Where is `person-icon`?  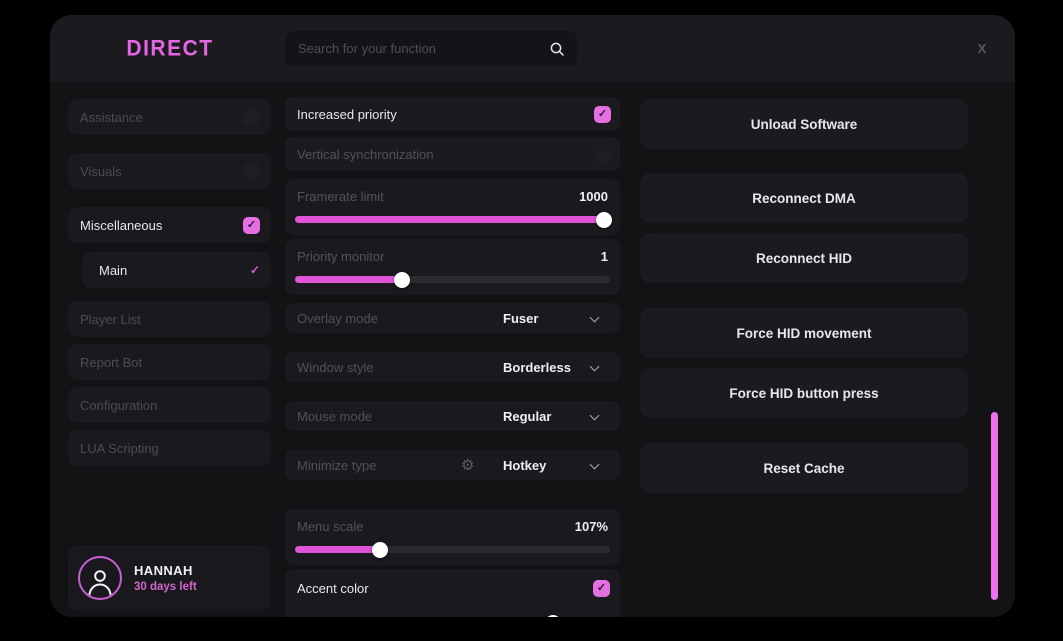 person-icon is located at coordinates (100, 583).